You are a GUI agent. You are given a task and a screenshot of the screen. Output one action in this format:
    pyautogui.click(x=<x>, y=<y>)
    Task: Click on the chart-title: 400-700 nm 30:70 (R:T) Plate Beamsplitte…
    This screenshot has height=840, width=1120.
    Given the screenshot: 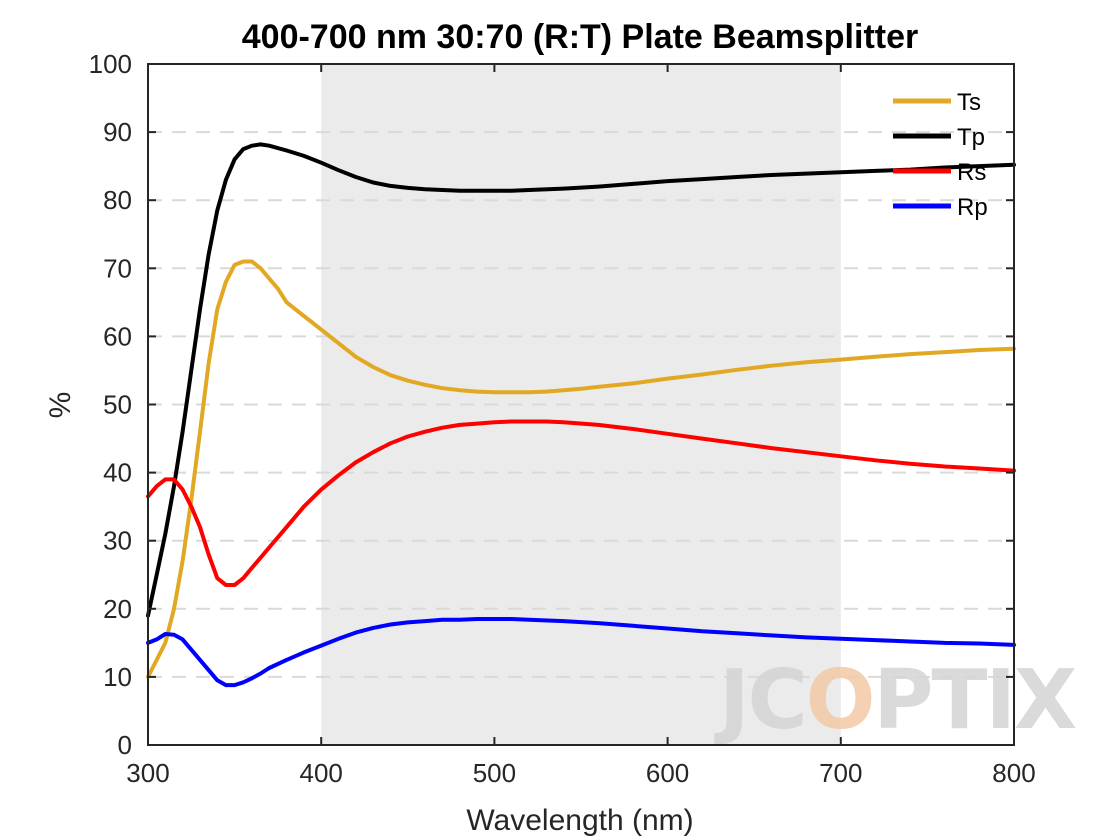 What is the action you would take?
    pyautogui.click(x=580, y=37)
    